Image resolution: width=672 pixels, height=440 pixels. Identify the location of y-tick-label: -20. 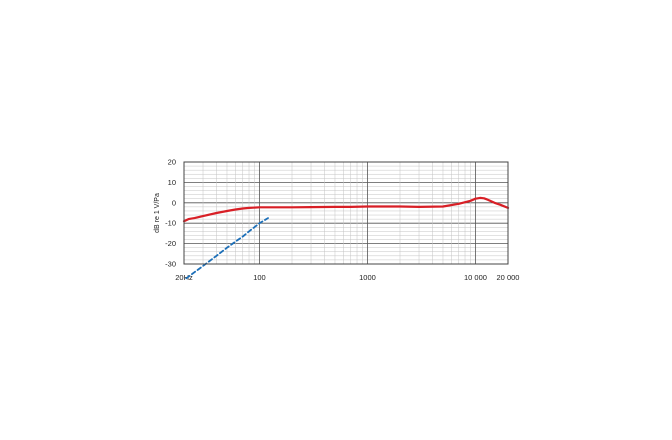
(170, 243).